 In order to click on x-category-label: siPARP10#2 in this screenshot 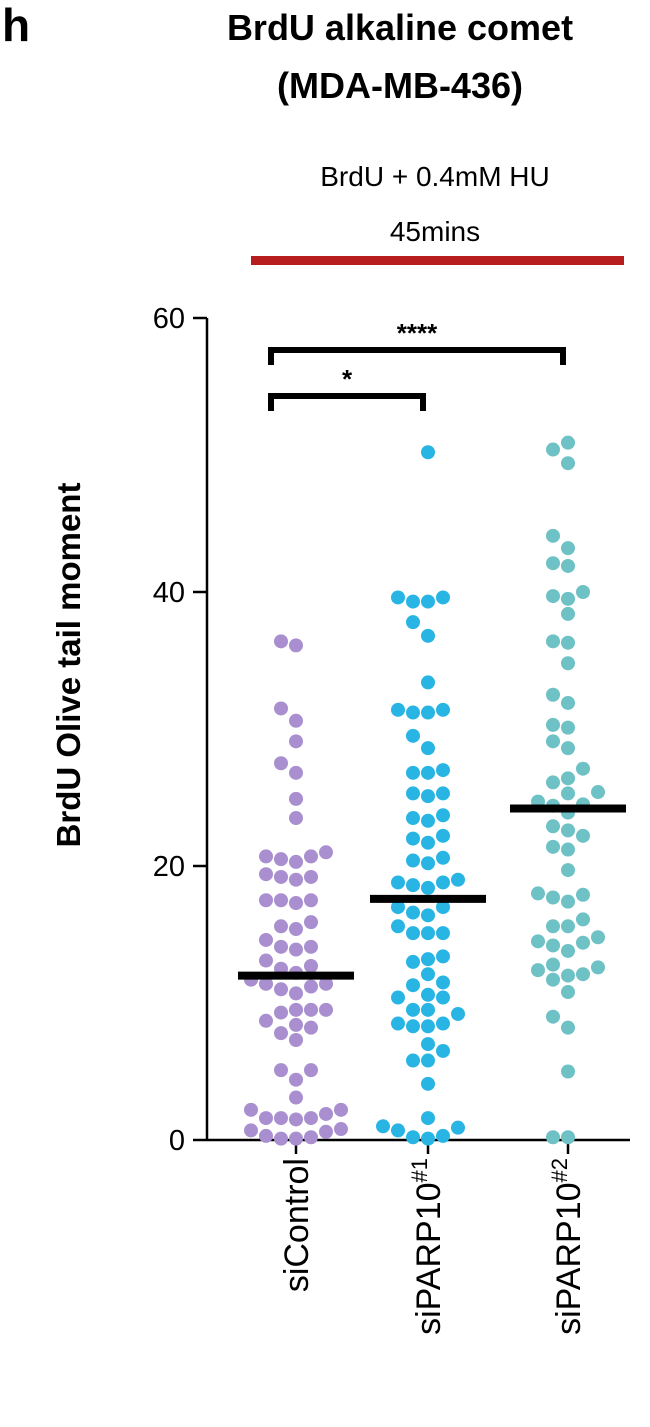, I will do `click(567, 1246)`.